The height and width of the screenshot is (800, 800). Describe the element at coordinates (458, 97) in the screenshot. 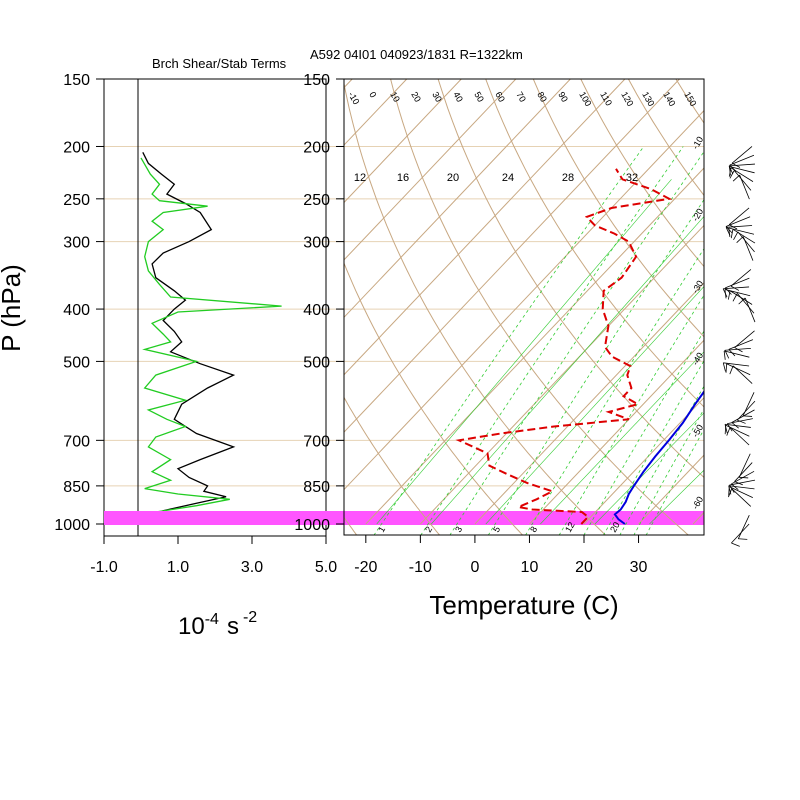

I see `isotherm-label: 40` at that location.